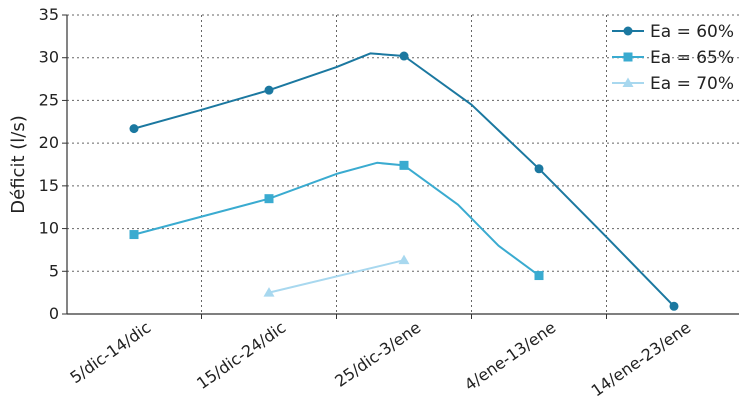 The width and height of the screenshot is (739, 414). I want to click on x-tick-label: 15/dic-24/dic, so click(241, 355).